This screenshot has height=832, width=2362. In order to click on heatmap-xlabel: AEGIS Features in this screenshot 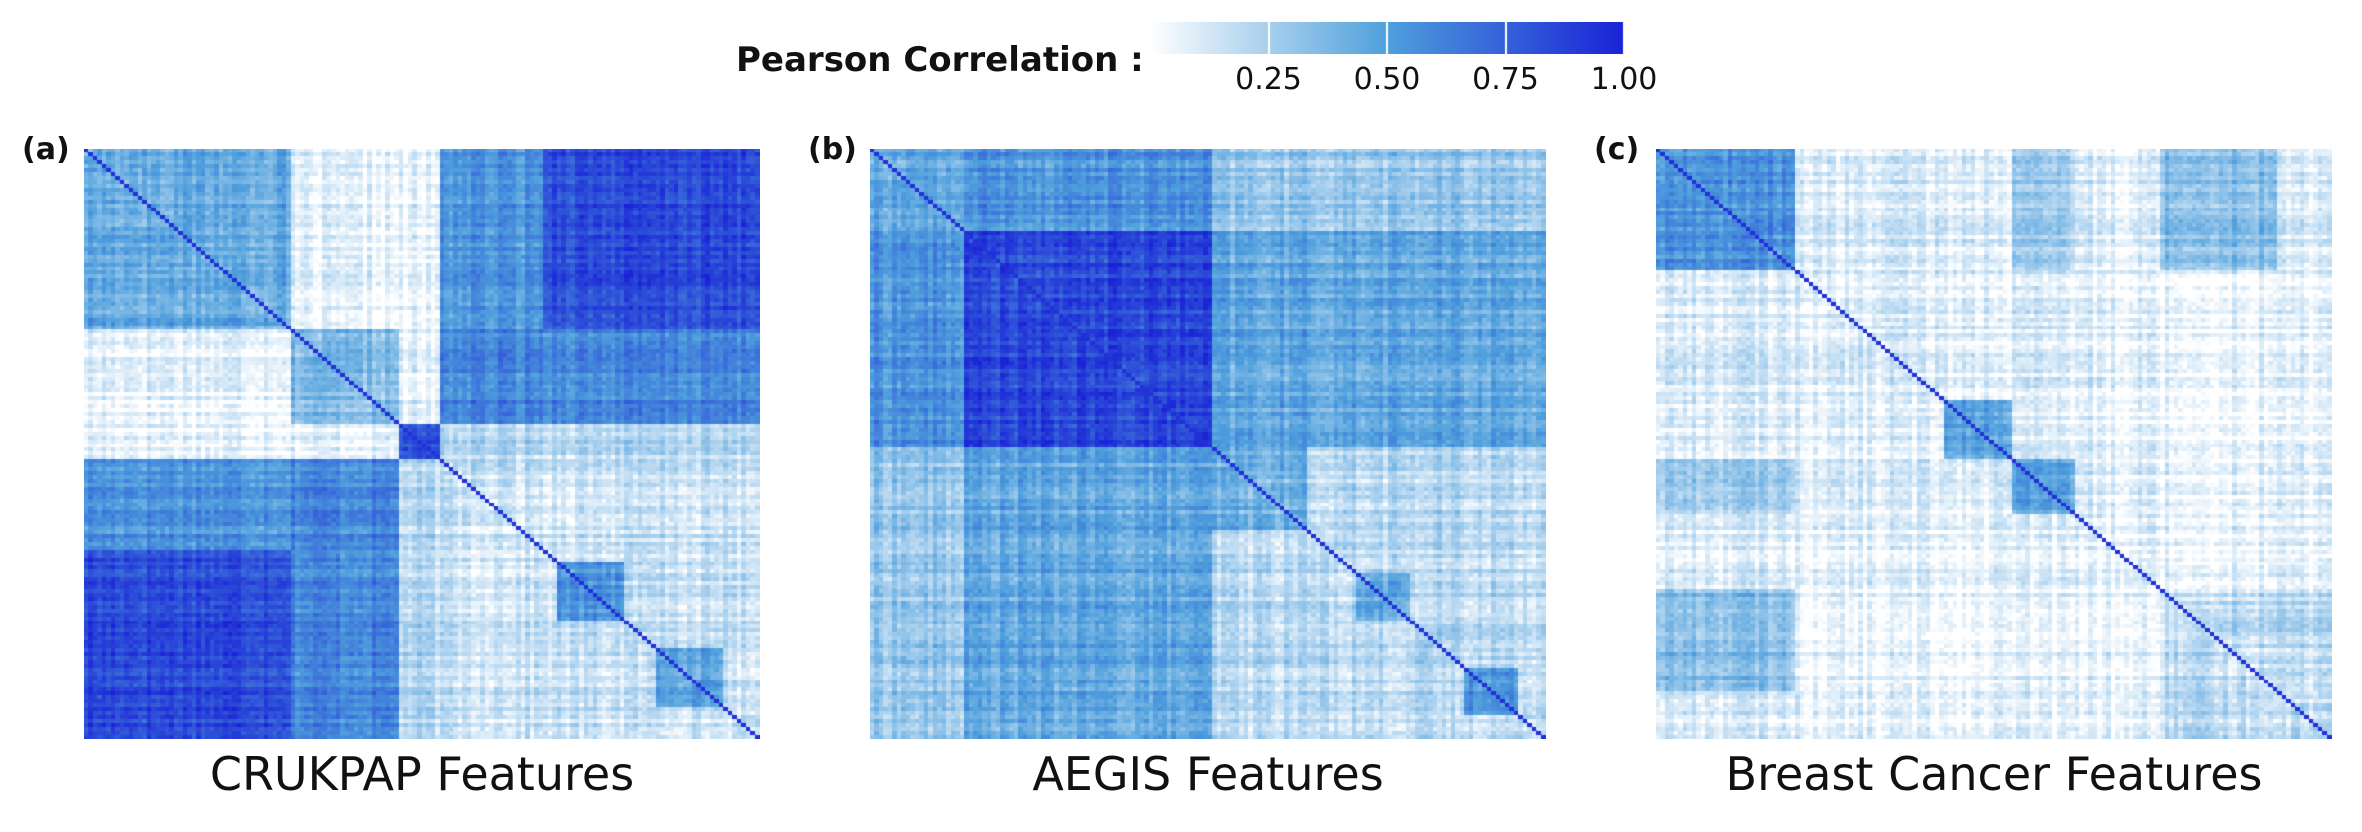, I will do `click(1208, 774)`.